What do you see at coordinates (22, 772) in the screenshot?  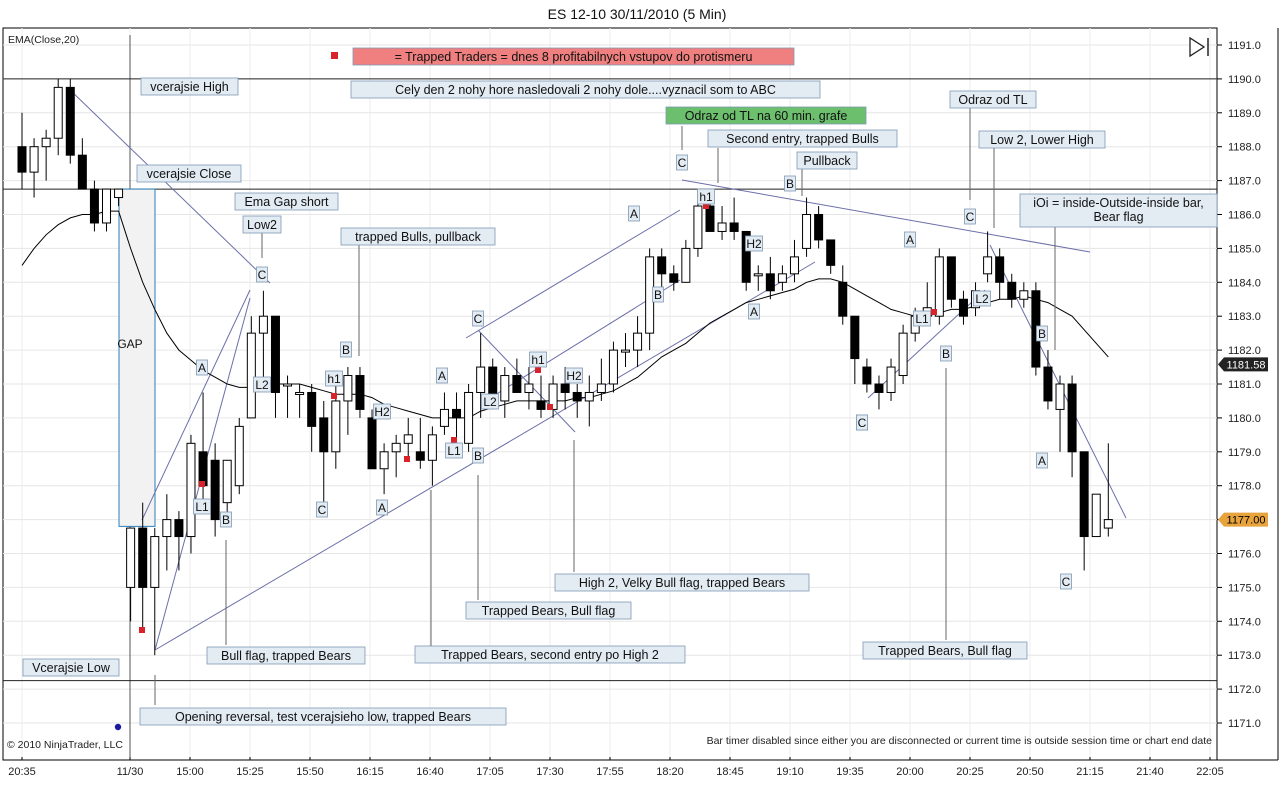 I see `x-tick-label: 20:35` at bounding box center [22, 772].